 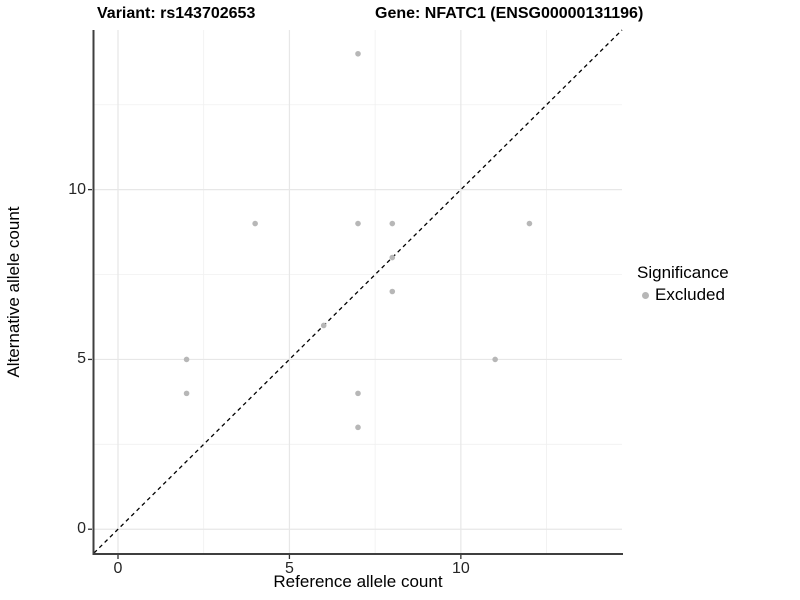 I want to click on plot-title-variant: Variant: rs143702653, so click(x=176, y=13).